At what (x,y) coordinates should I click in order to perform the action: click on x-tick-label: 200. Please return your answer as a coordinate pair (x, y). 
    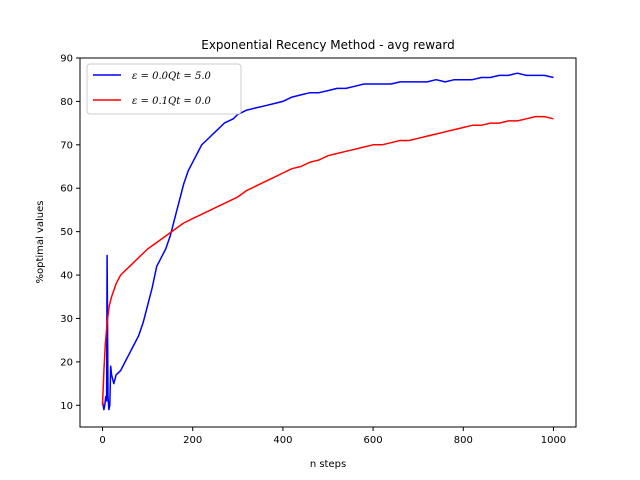
    Looking at the image, I should click on (192, 440).